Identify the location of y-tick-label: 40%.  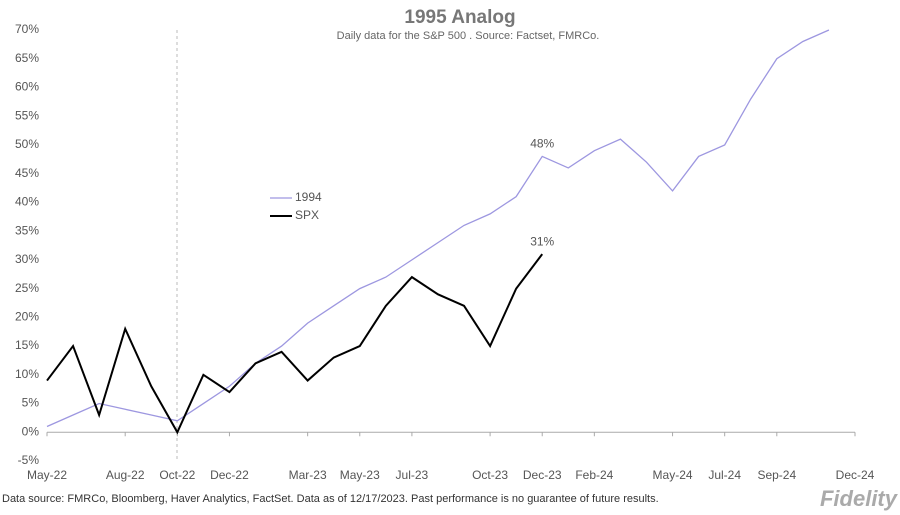
(27, 202).